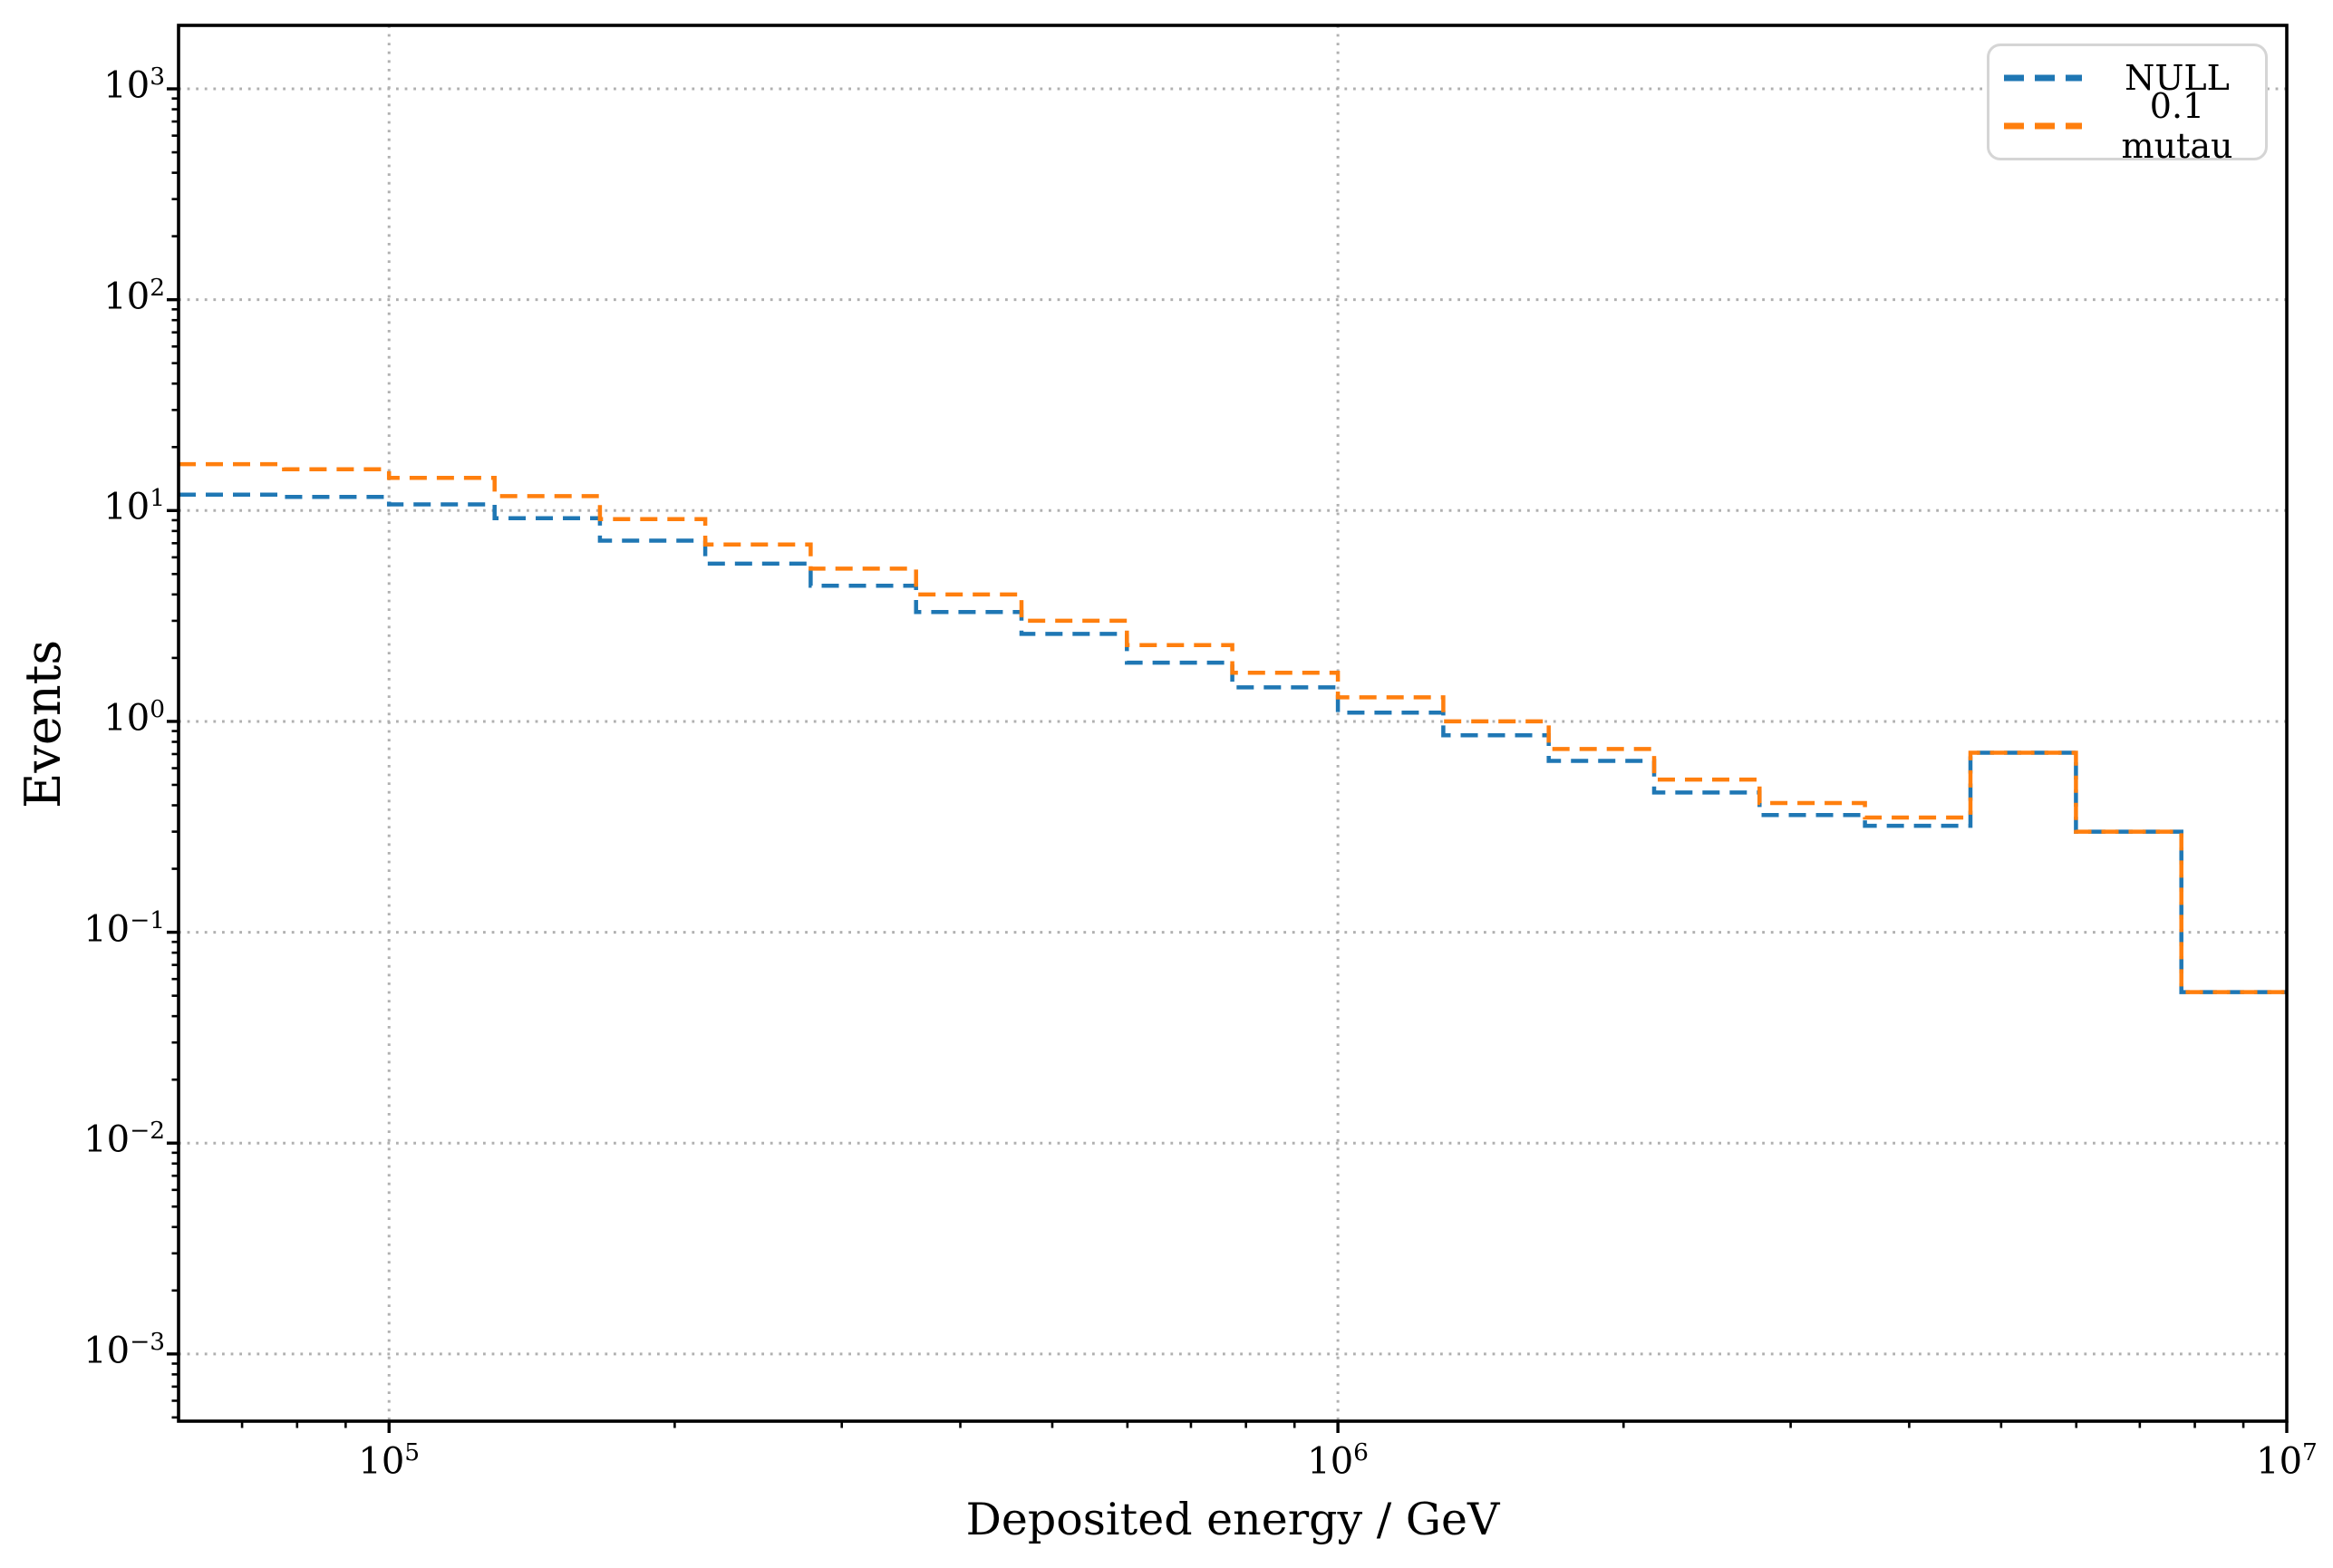 The image size is (2333, 1568). I want to click on y-tick-label: 10⁻¹, so click(124, 928).